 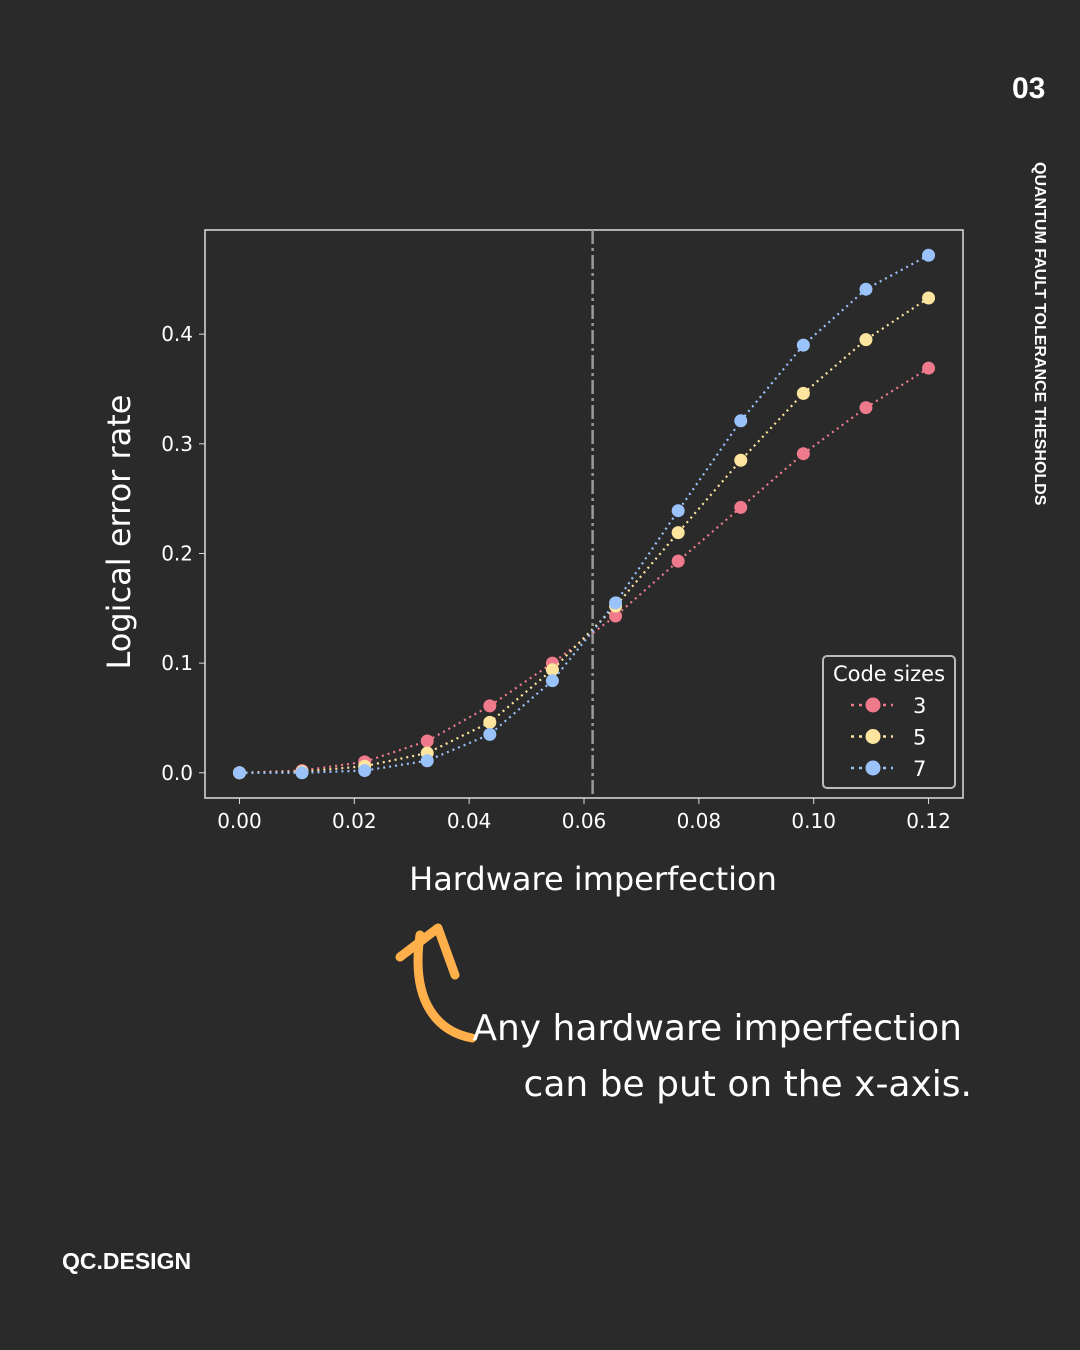 What do you see at coordinates (928, 821) in the screenshot?
I see `x-tick-label: 0.12` at bounding box center [928, 821].